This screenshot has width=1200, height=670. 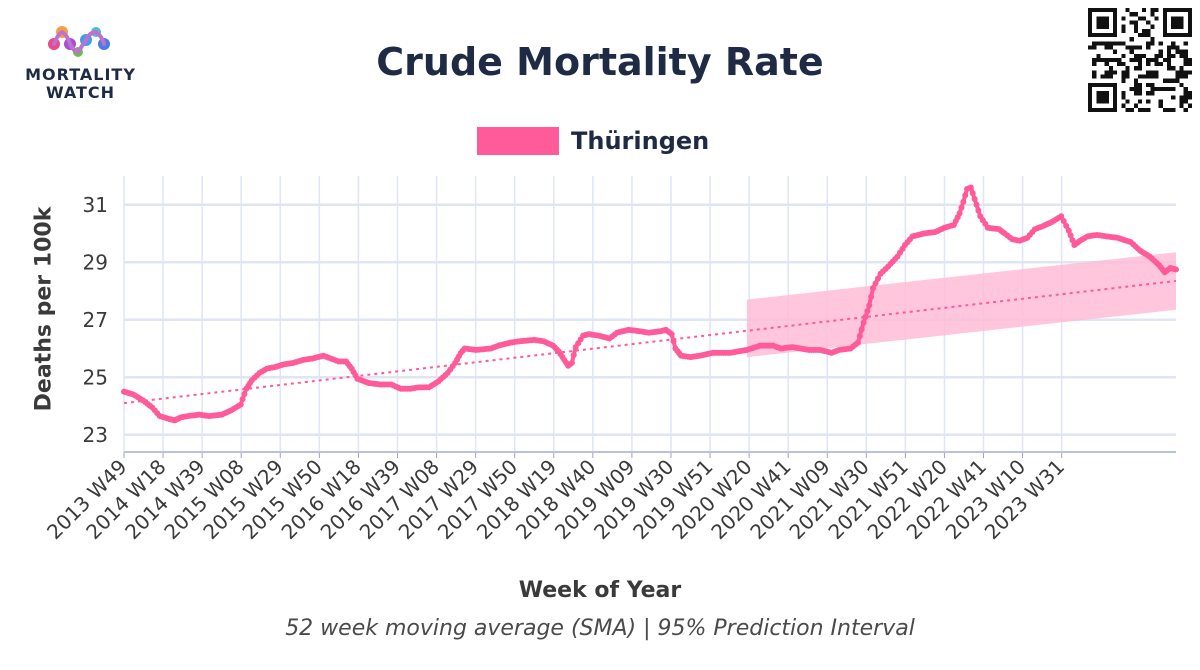 What do you see at coordinates (961, 305) in the screenshot?
I see `prediction-interval-layer` at bounding box center [961, 305].